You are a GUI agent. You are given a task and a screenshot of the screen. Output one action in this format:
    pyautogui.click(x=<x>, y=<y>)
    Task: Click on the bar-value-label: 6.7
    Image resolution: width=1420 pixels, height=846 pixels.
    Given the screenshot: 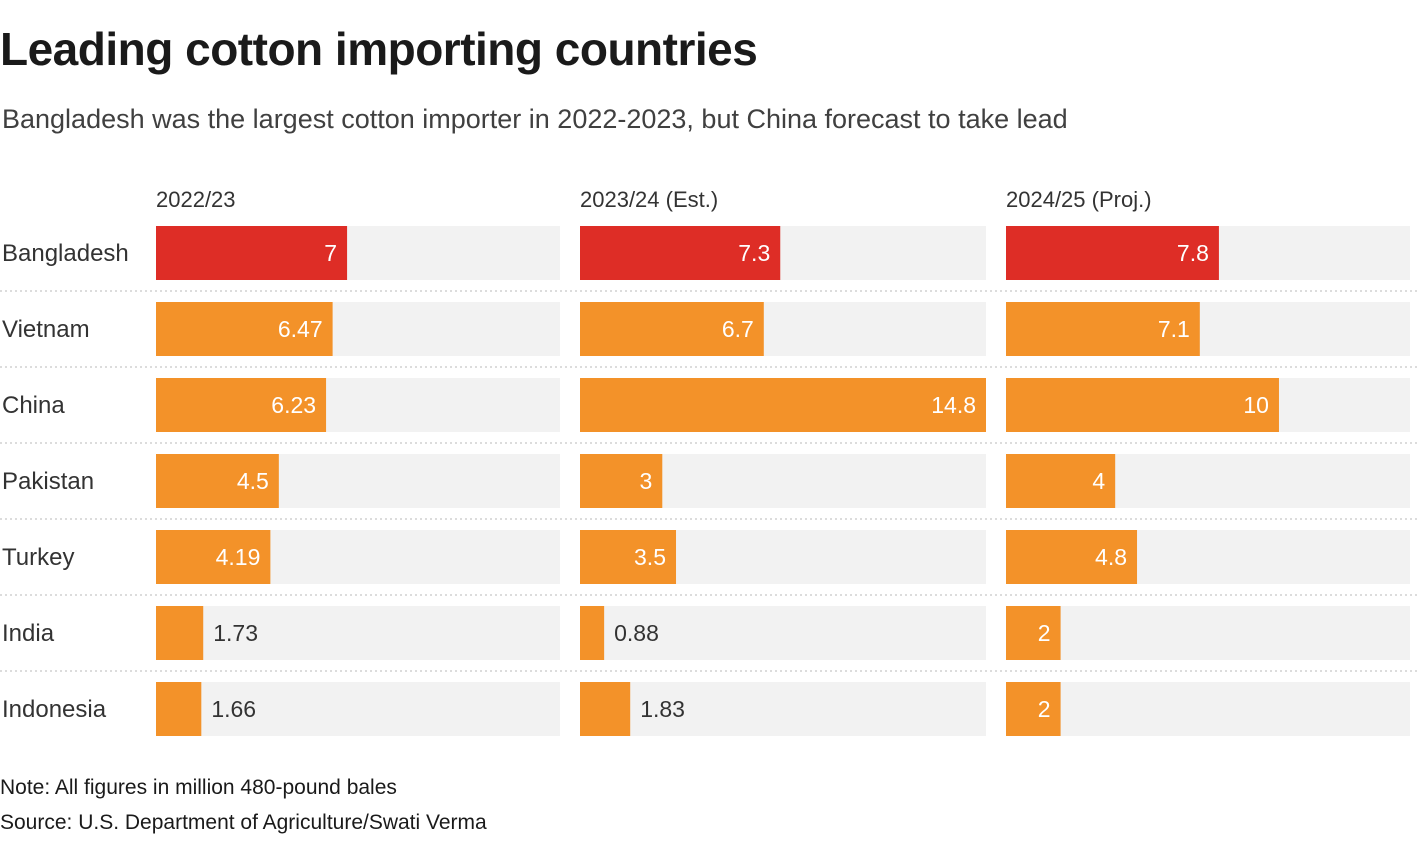 What is the action you would take?
    pyautogui.click(x=738, y=329)
    